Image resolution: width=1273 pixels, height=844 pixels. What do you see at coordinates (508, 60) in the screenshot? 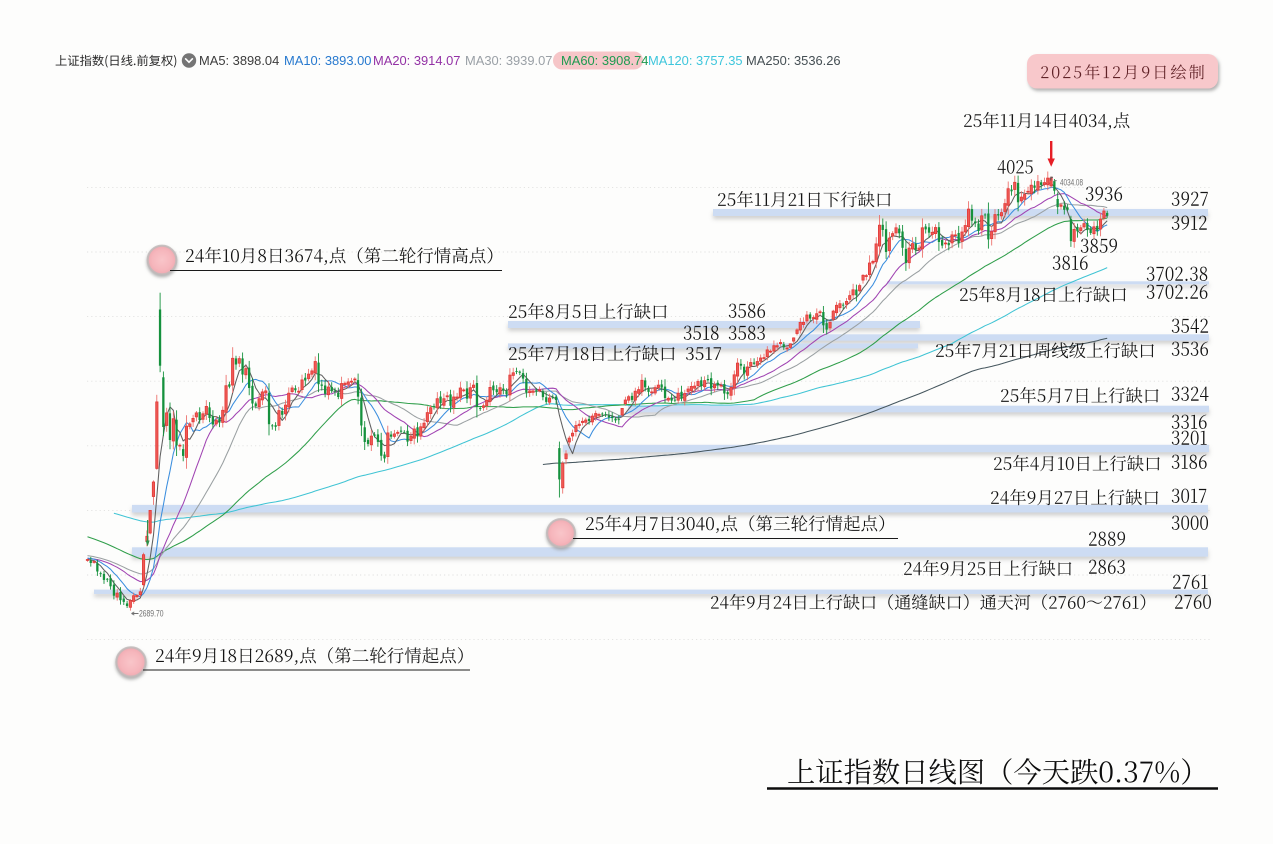
I see `svg-text: MA30: 3939.07` at bounding box center [508, 60].